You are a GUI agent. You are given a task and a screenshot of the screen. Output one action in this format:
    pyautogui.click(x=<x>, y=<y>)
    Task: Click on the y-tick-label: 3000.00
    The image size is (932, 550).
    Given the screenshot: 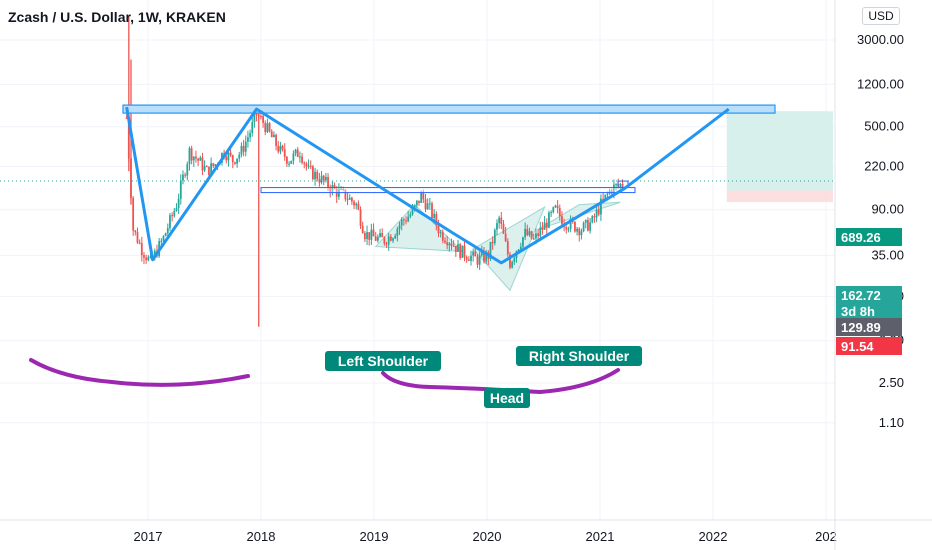 What is the action you would take?
    pyautogui.click(x=880, y=39)
    